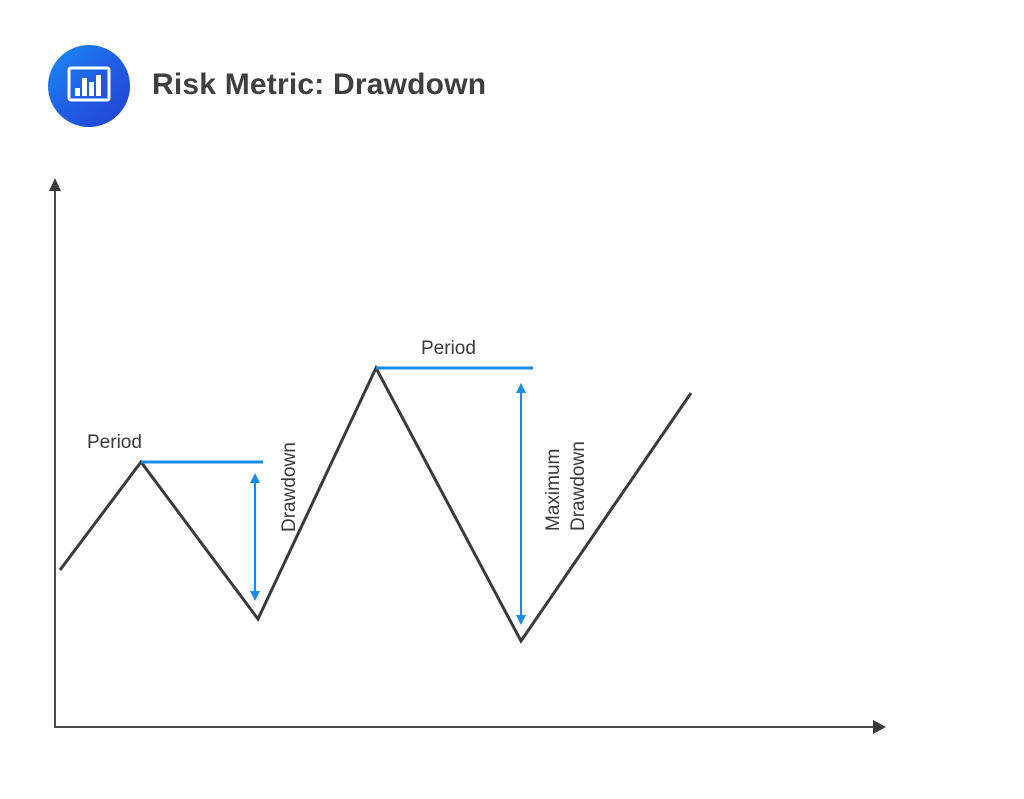 This screenshot has height=799, width=1024. What do you see at coordinates (470, 727) in the screenshot?
I see `x-axis` at bounding box center [470, 727].